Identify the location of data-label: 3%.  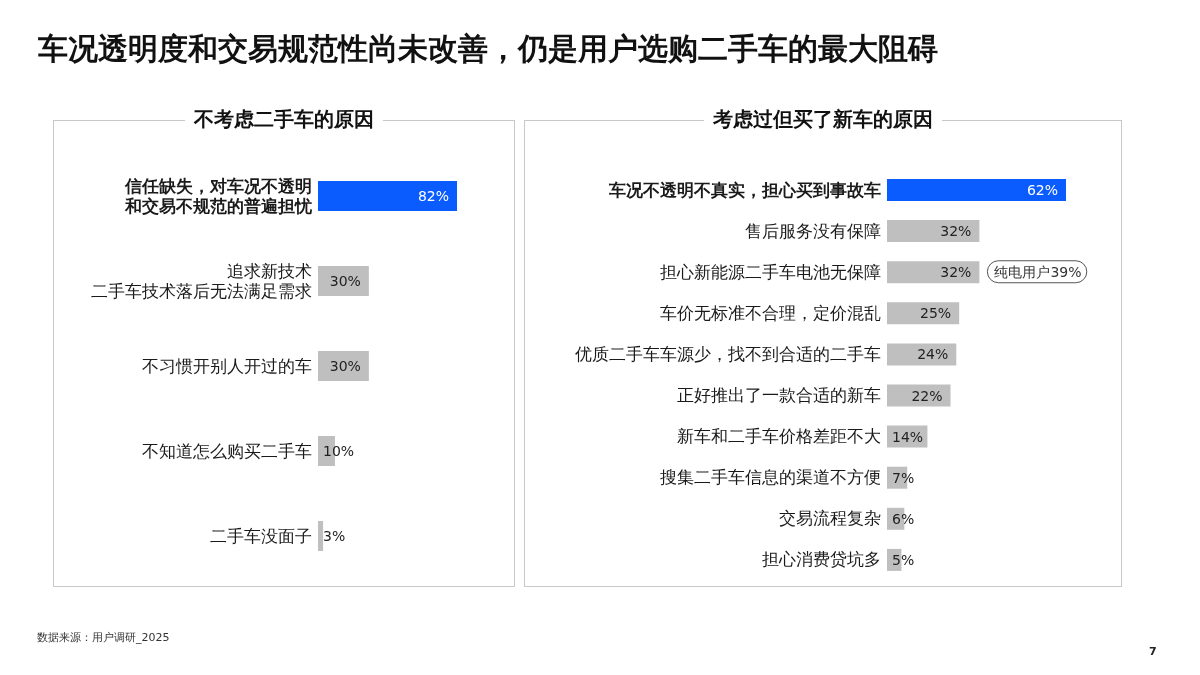
(334, 536).